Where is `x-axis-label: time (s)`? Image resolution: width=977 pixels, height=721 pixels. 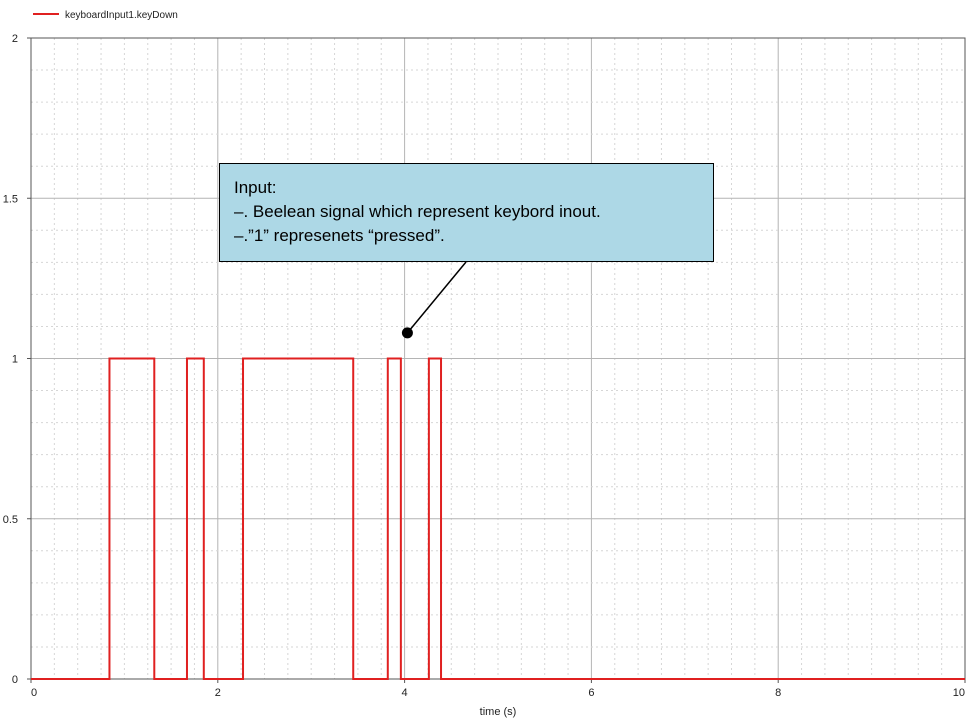 x-axis-label: time (s) is located at coordinates (498, 712).